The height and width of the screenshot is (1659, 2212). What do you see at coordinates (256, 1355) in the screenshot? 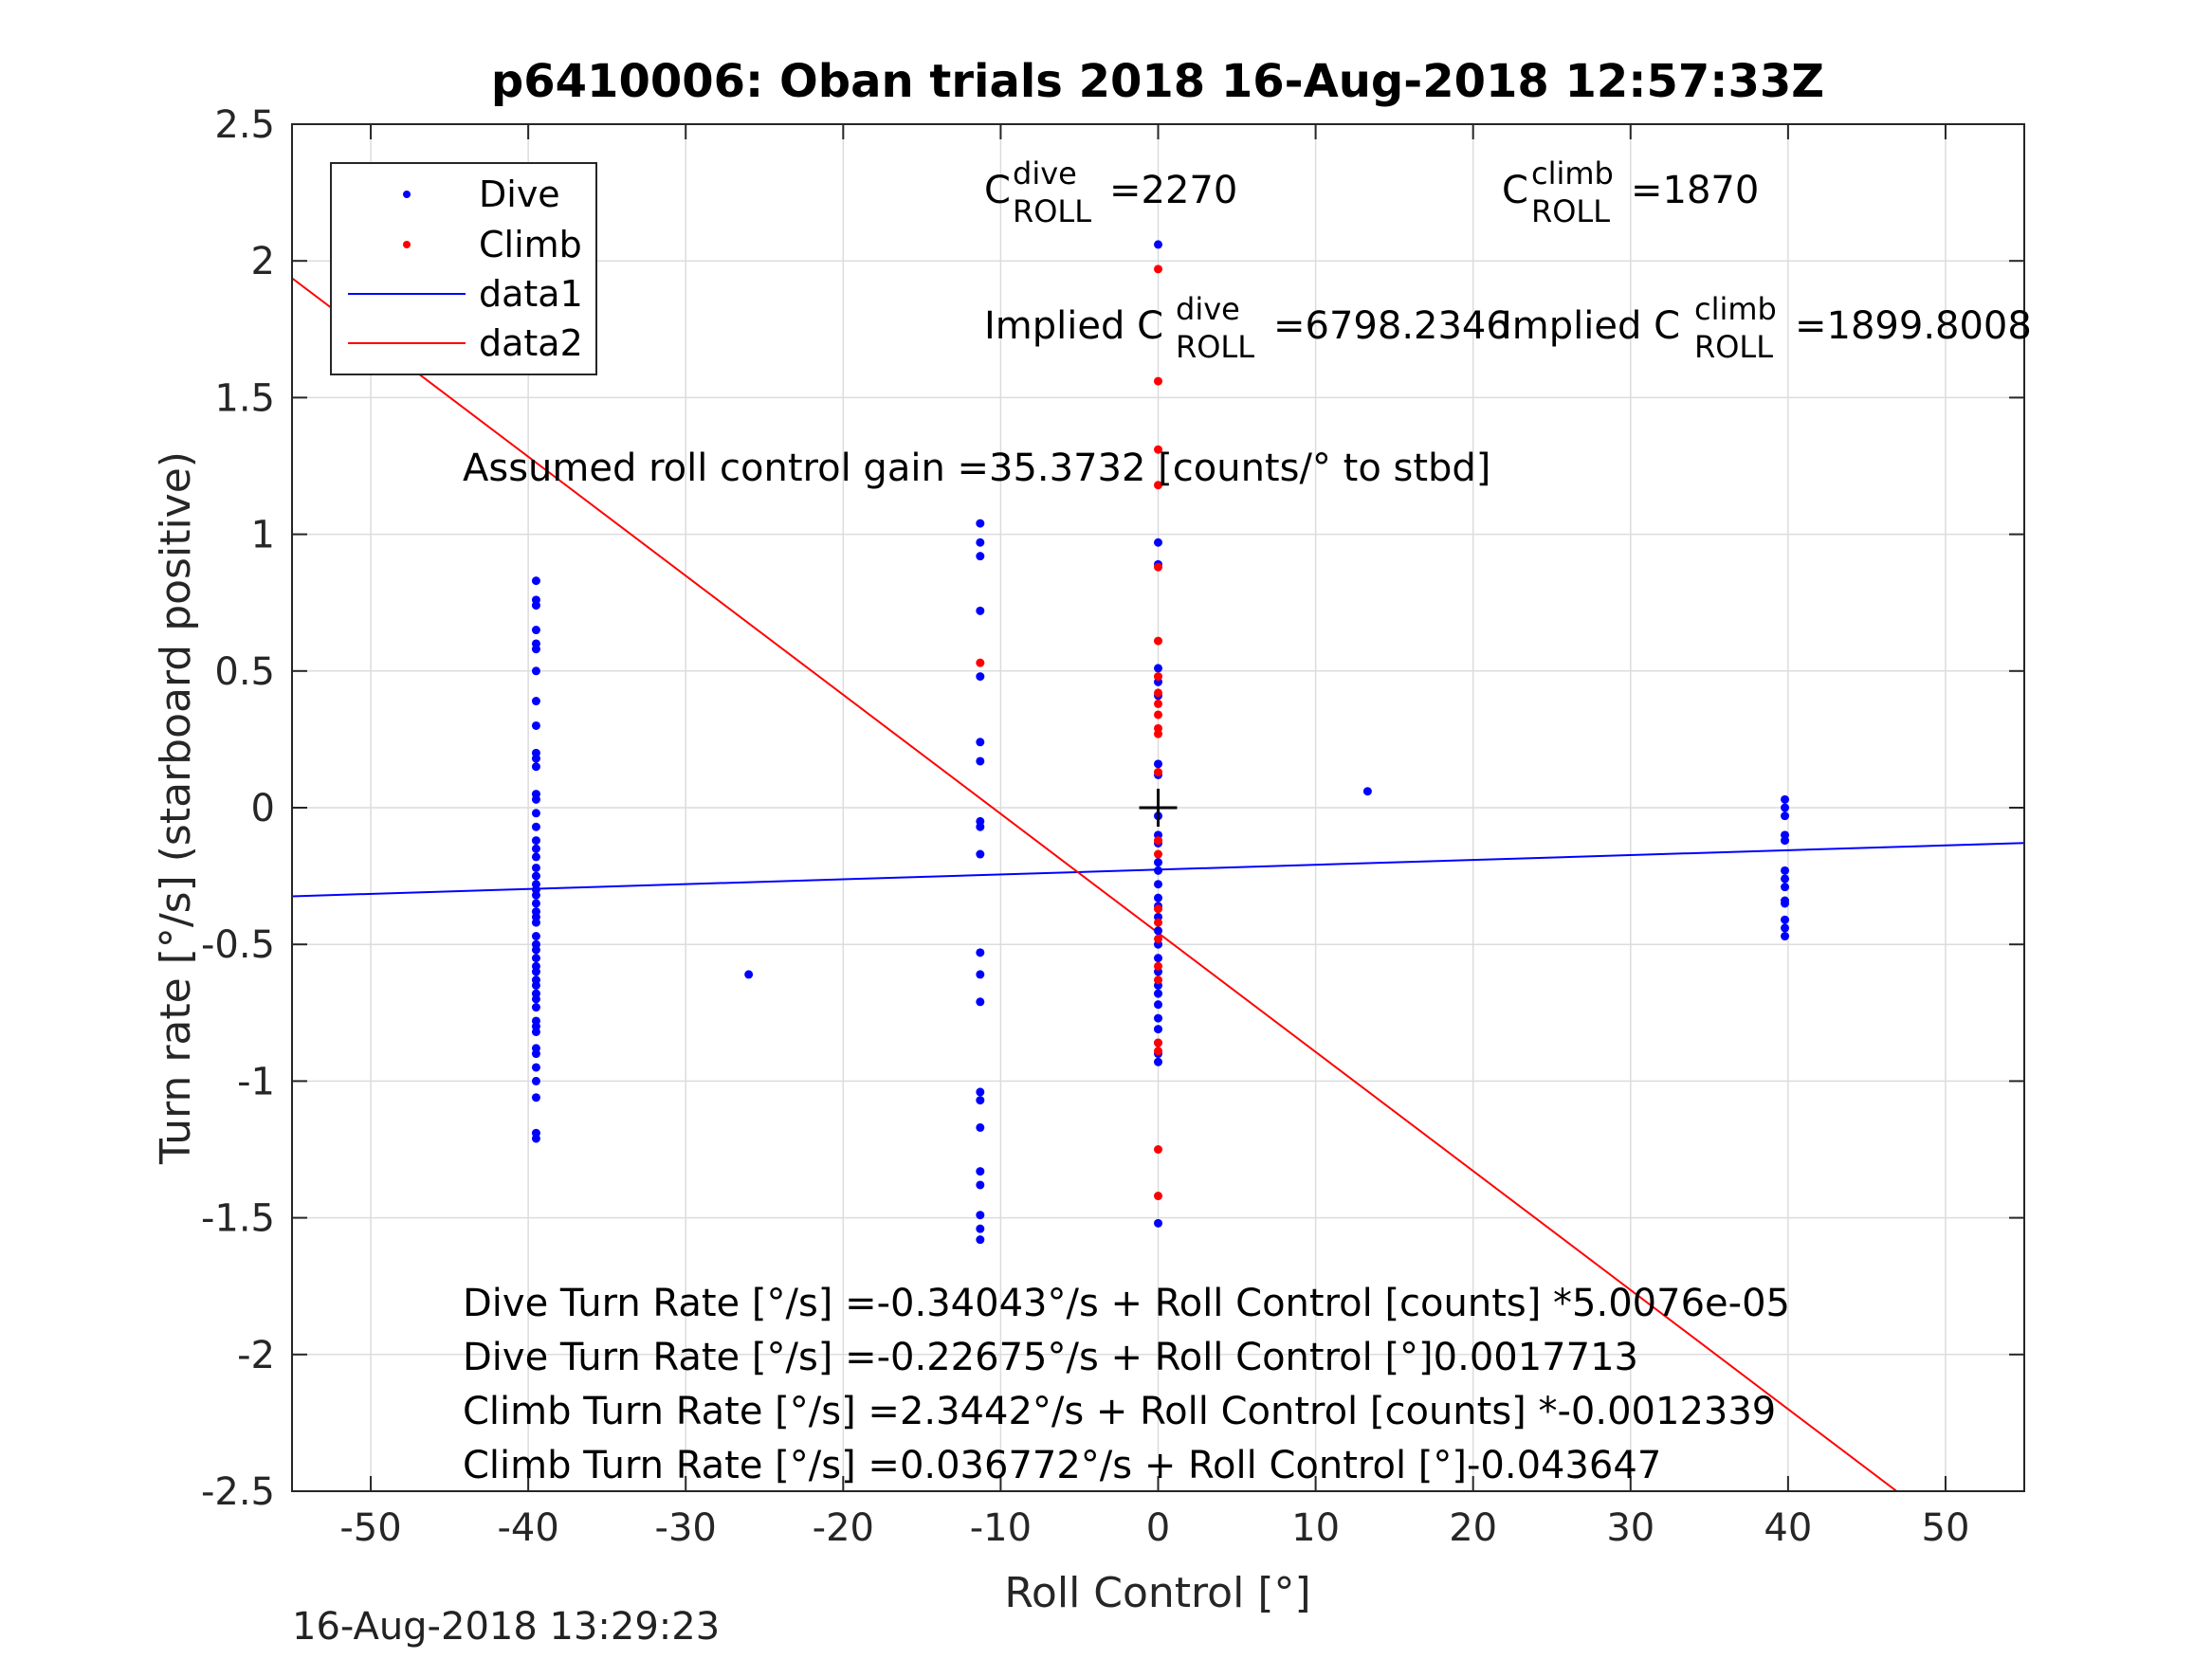
I see `y-tick-label: -2` at bounding box center [256, 1355].